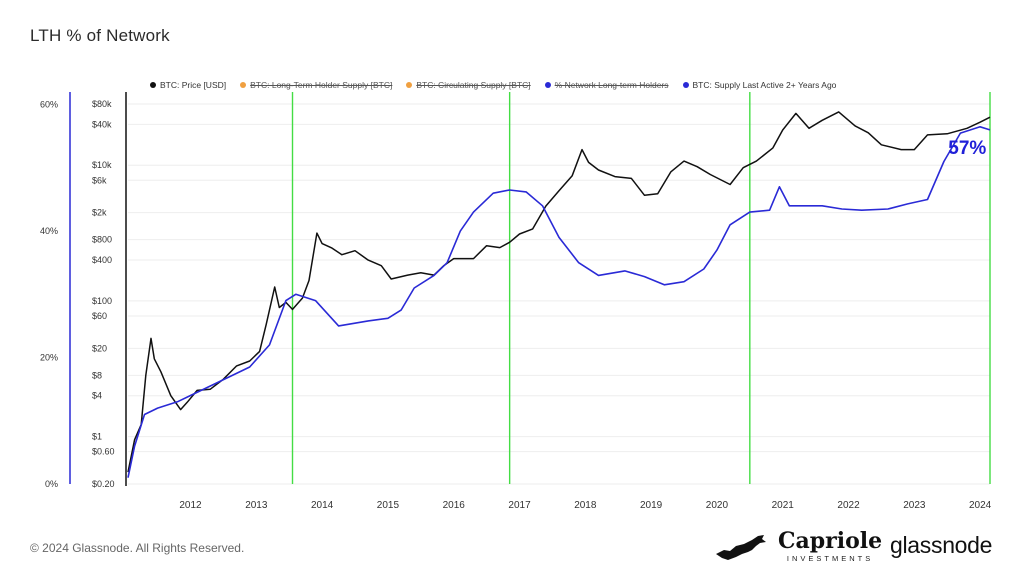 Image resolution: width=1024 pixels, height=576 pixels. Describe the element at coordinates (97, 396) in the screenshot. I see `price-axis-tick-label: $4` at that location.